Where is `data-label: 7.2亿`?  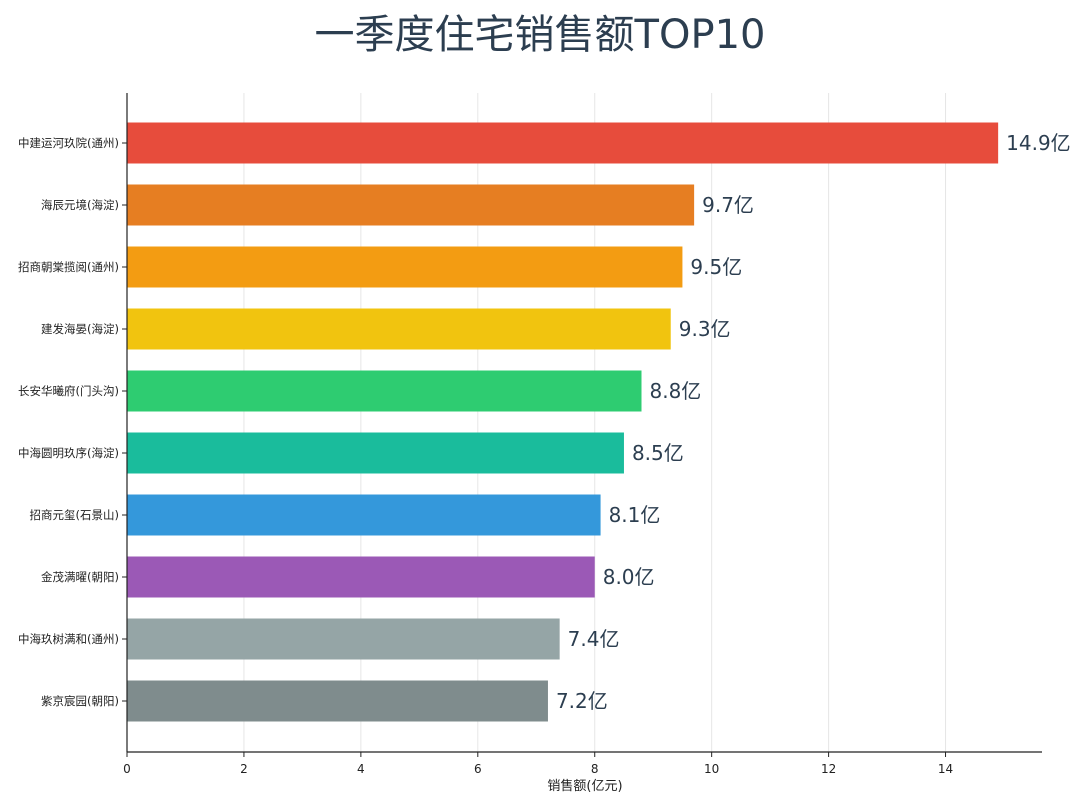 data-label: 7.2亿 is located at coordinates (582, 701).